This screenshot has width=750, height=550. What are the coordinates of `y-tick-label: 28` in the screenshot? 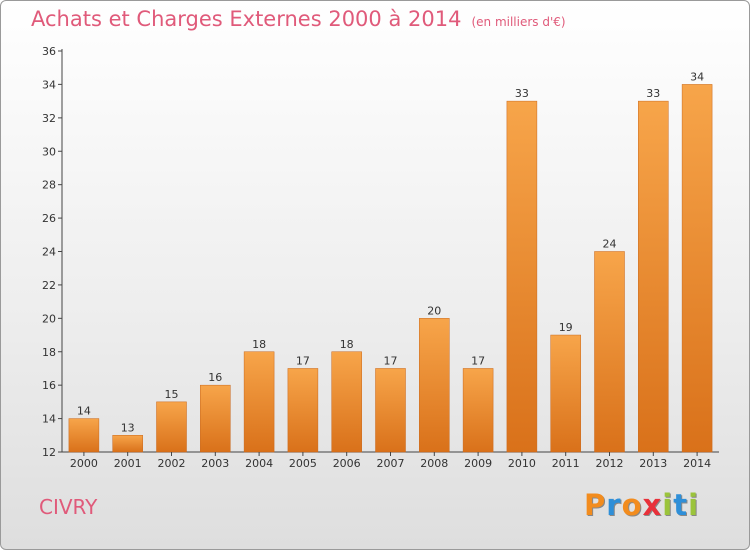 It's located at (49, 185).